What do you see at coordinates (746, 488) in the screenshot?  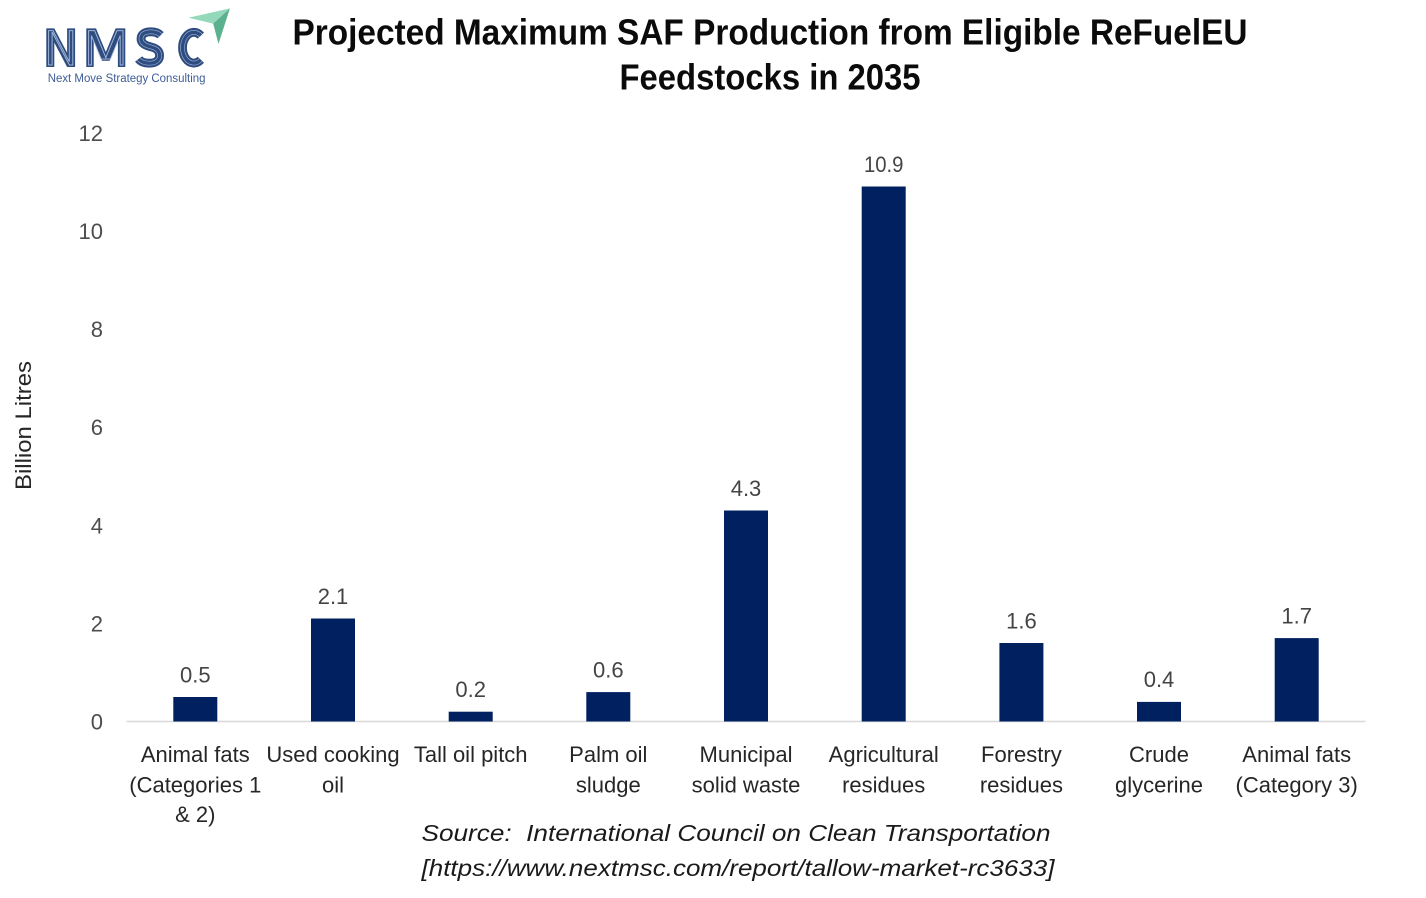 I see `svg-text: 4.3` at bounding box center [746, 488].